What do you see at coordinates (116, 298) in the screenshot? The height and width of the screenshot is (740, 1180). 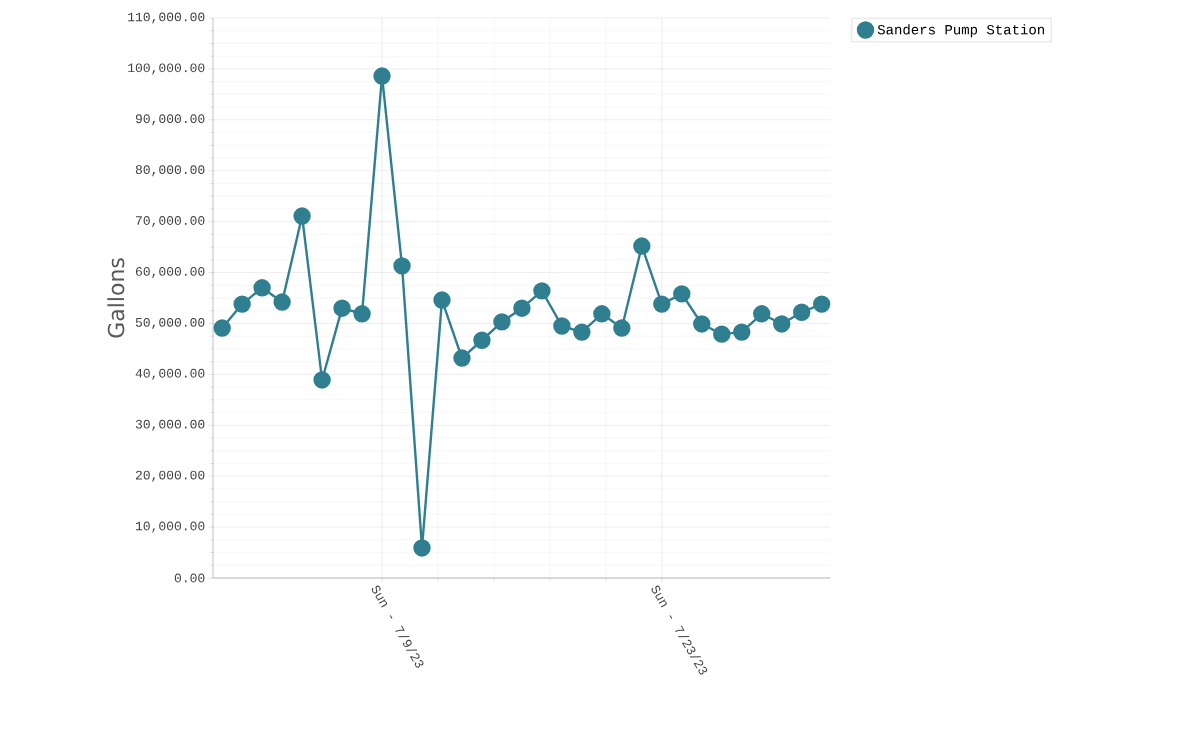 I see `y-axis-title: Gallons` at bounding box center [116, 298].